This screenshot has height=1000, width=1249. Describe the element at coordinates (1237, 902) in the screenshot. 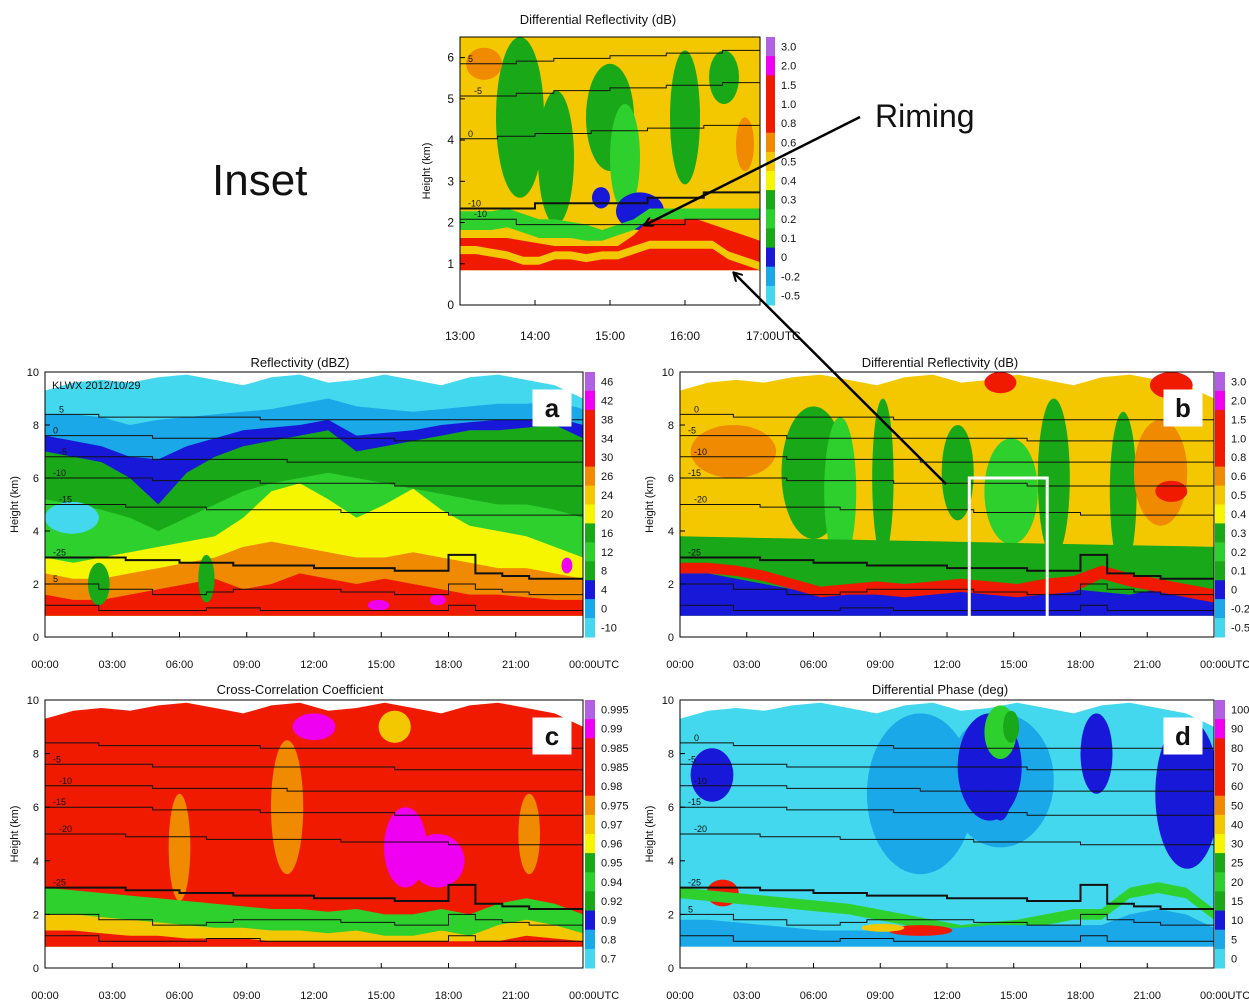

I see `colorbar-label: 15` at that location.